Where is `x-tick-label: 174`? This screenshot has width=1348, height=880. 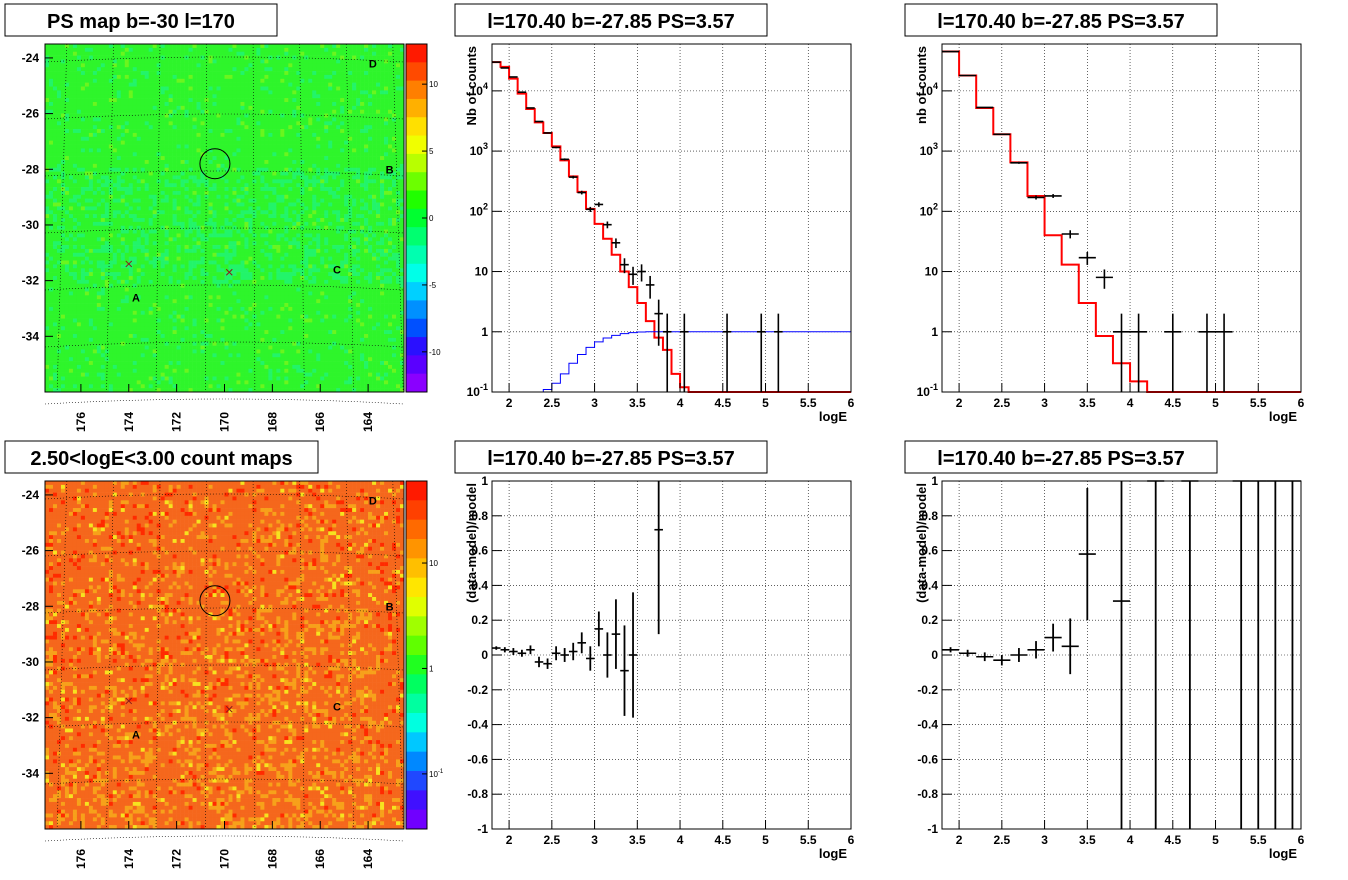 x-tick-label: 174 is located at coordinates (129, 859).